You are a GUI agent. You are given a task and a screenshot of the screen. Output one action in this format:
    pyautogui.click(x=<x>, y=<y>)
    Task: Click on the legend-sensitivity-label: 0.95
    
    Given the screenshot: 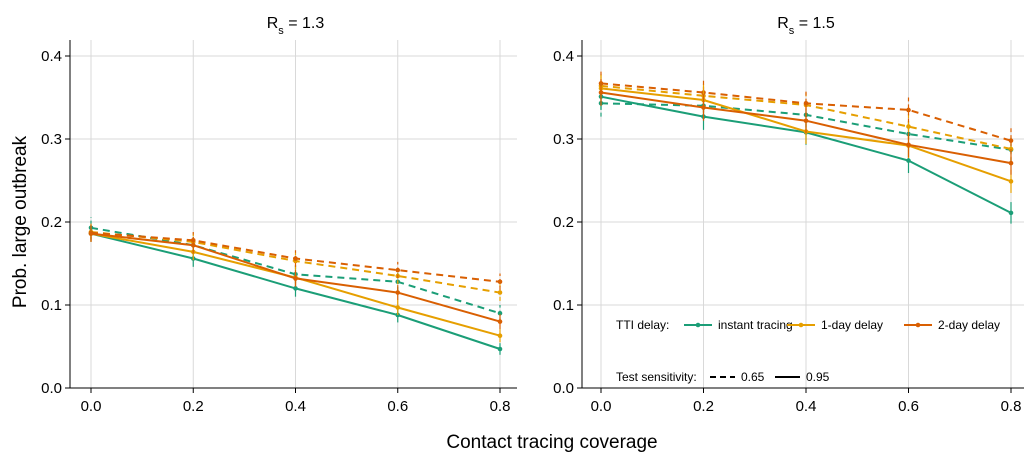 What is the action you would take?
    pyautogui.click(x=818, y=377)
    